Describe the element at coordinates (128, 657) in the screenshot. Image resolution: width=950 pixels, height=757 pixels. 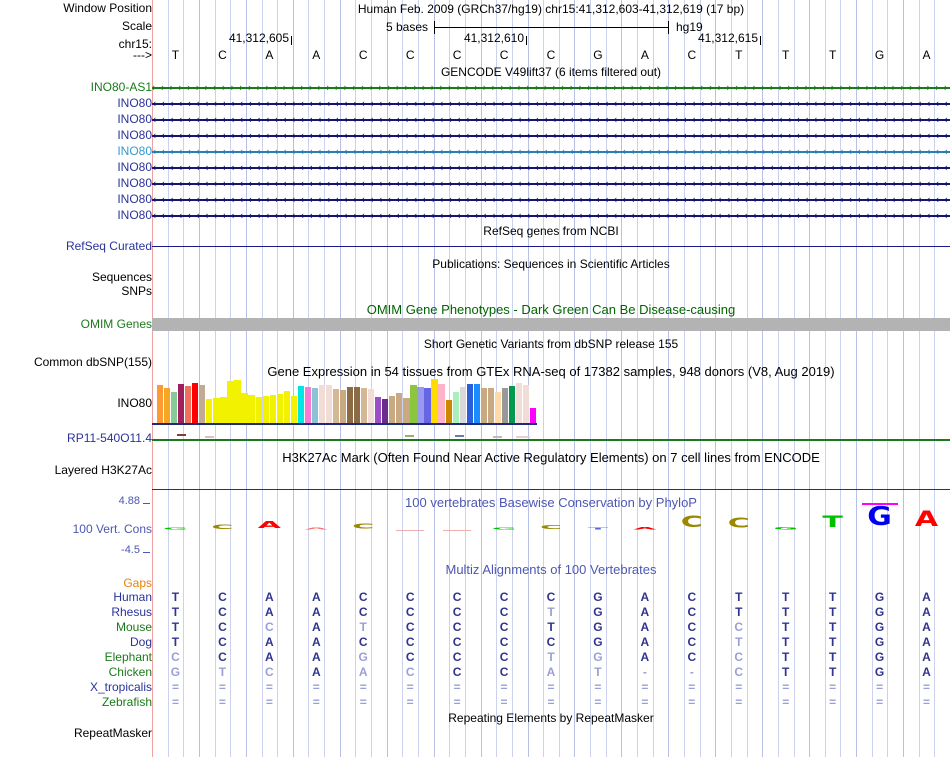
I see `species-label-elephant: Elephant` at that location.